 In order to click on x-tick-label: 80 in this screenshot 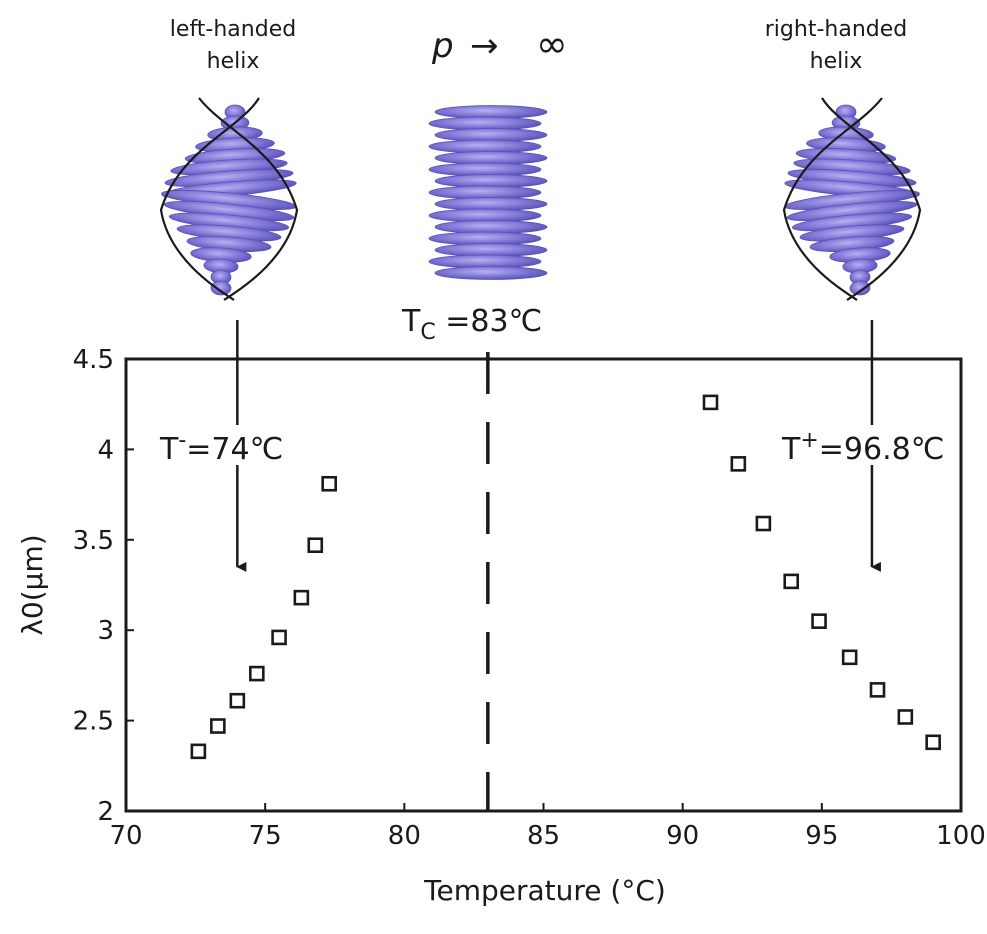, I will do `click(404, 836)`.